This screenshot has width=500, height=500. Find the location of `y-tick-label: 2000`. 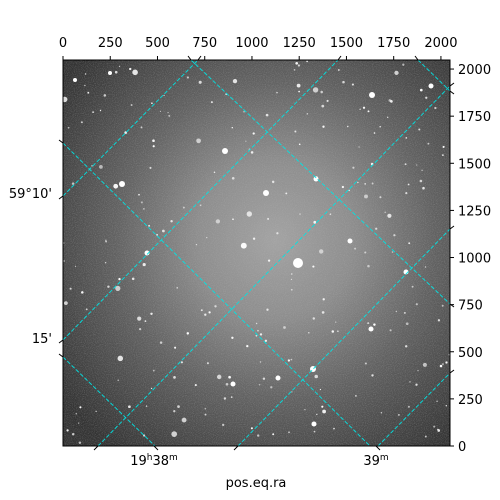

y-tick-label: 2000 is located at coordinates (474, 70).